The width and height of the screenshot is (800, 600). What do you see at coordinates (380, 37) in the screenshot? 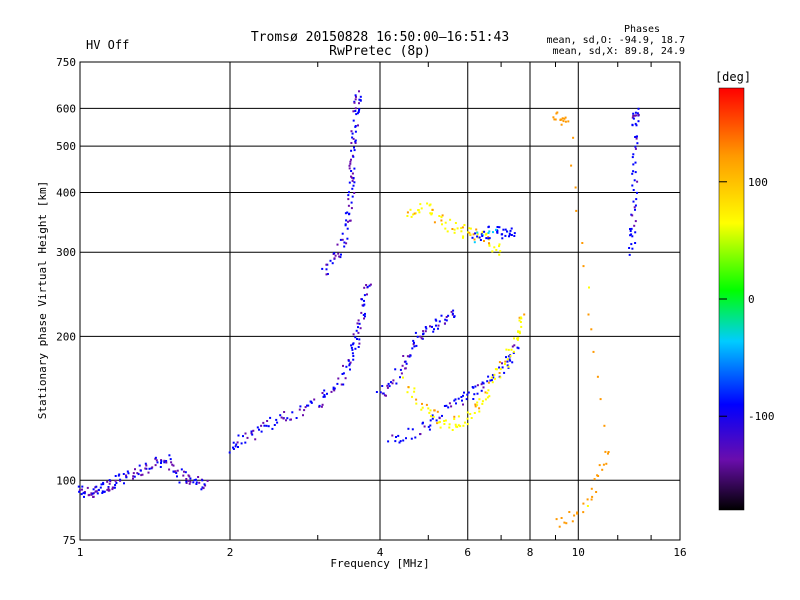
I see `chart-title: Tromsø 20150828 16:50:00–16:51:43` at bounding box center [380, 37].